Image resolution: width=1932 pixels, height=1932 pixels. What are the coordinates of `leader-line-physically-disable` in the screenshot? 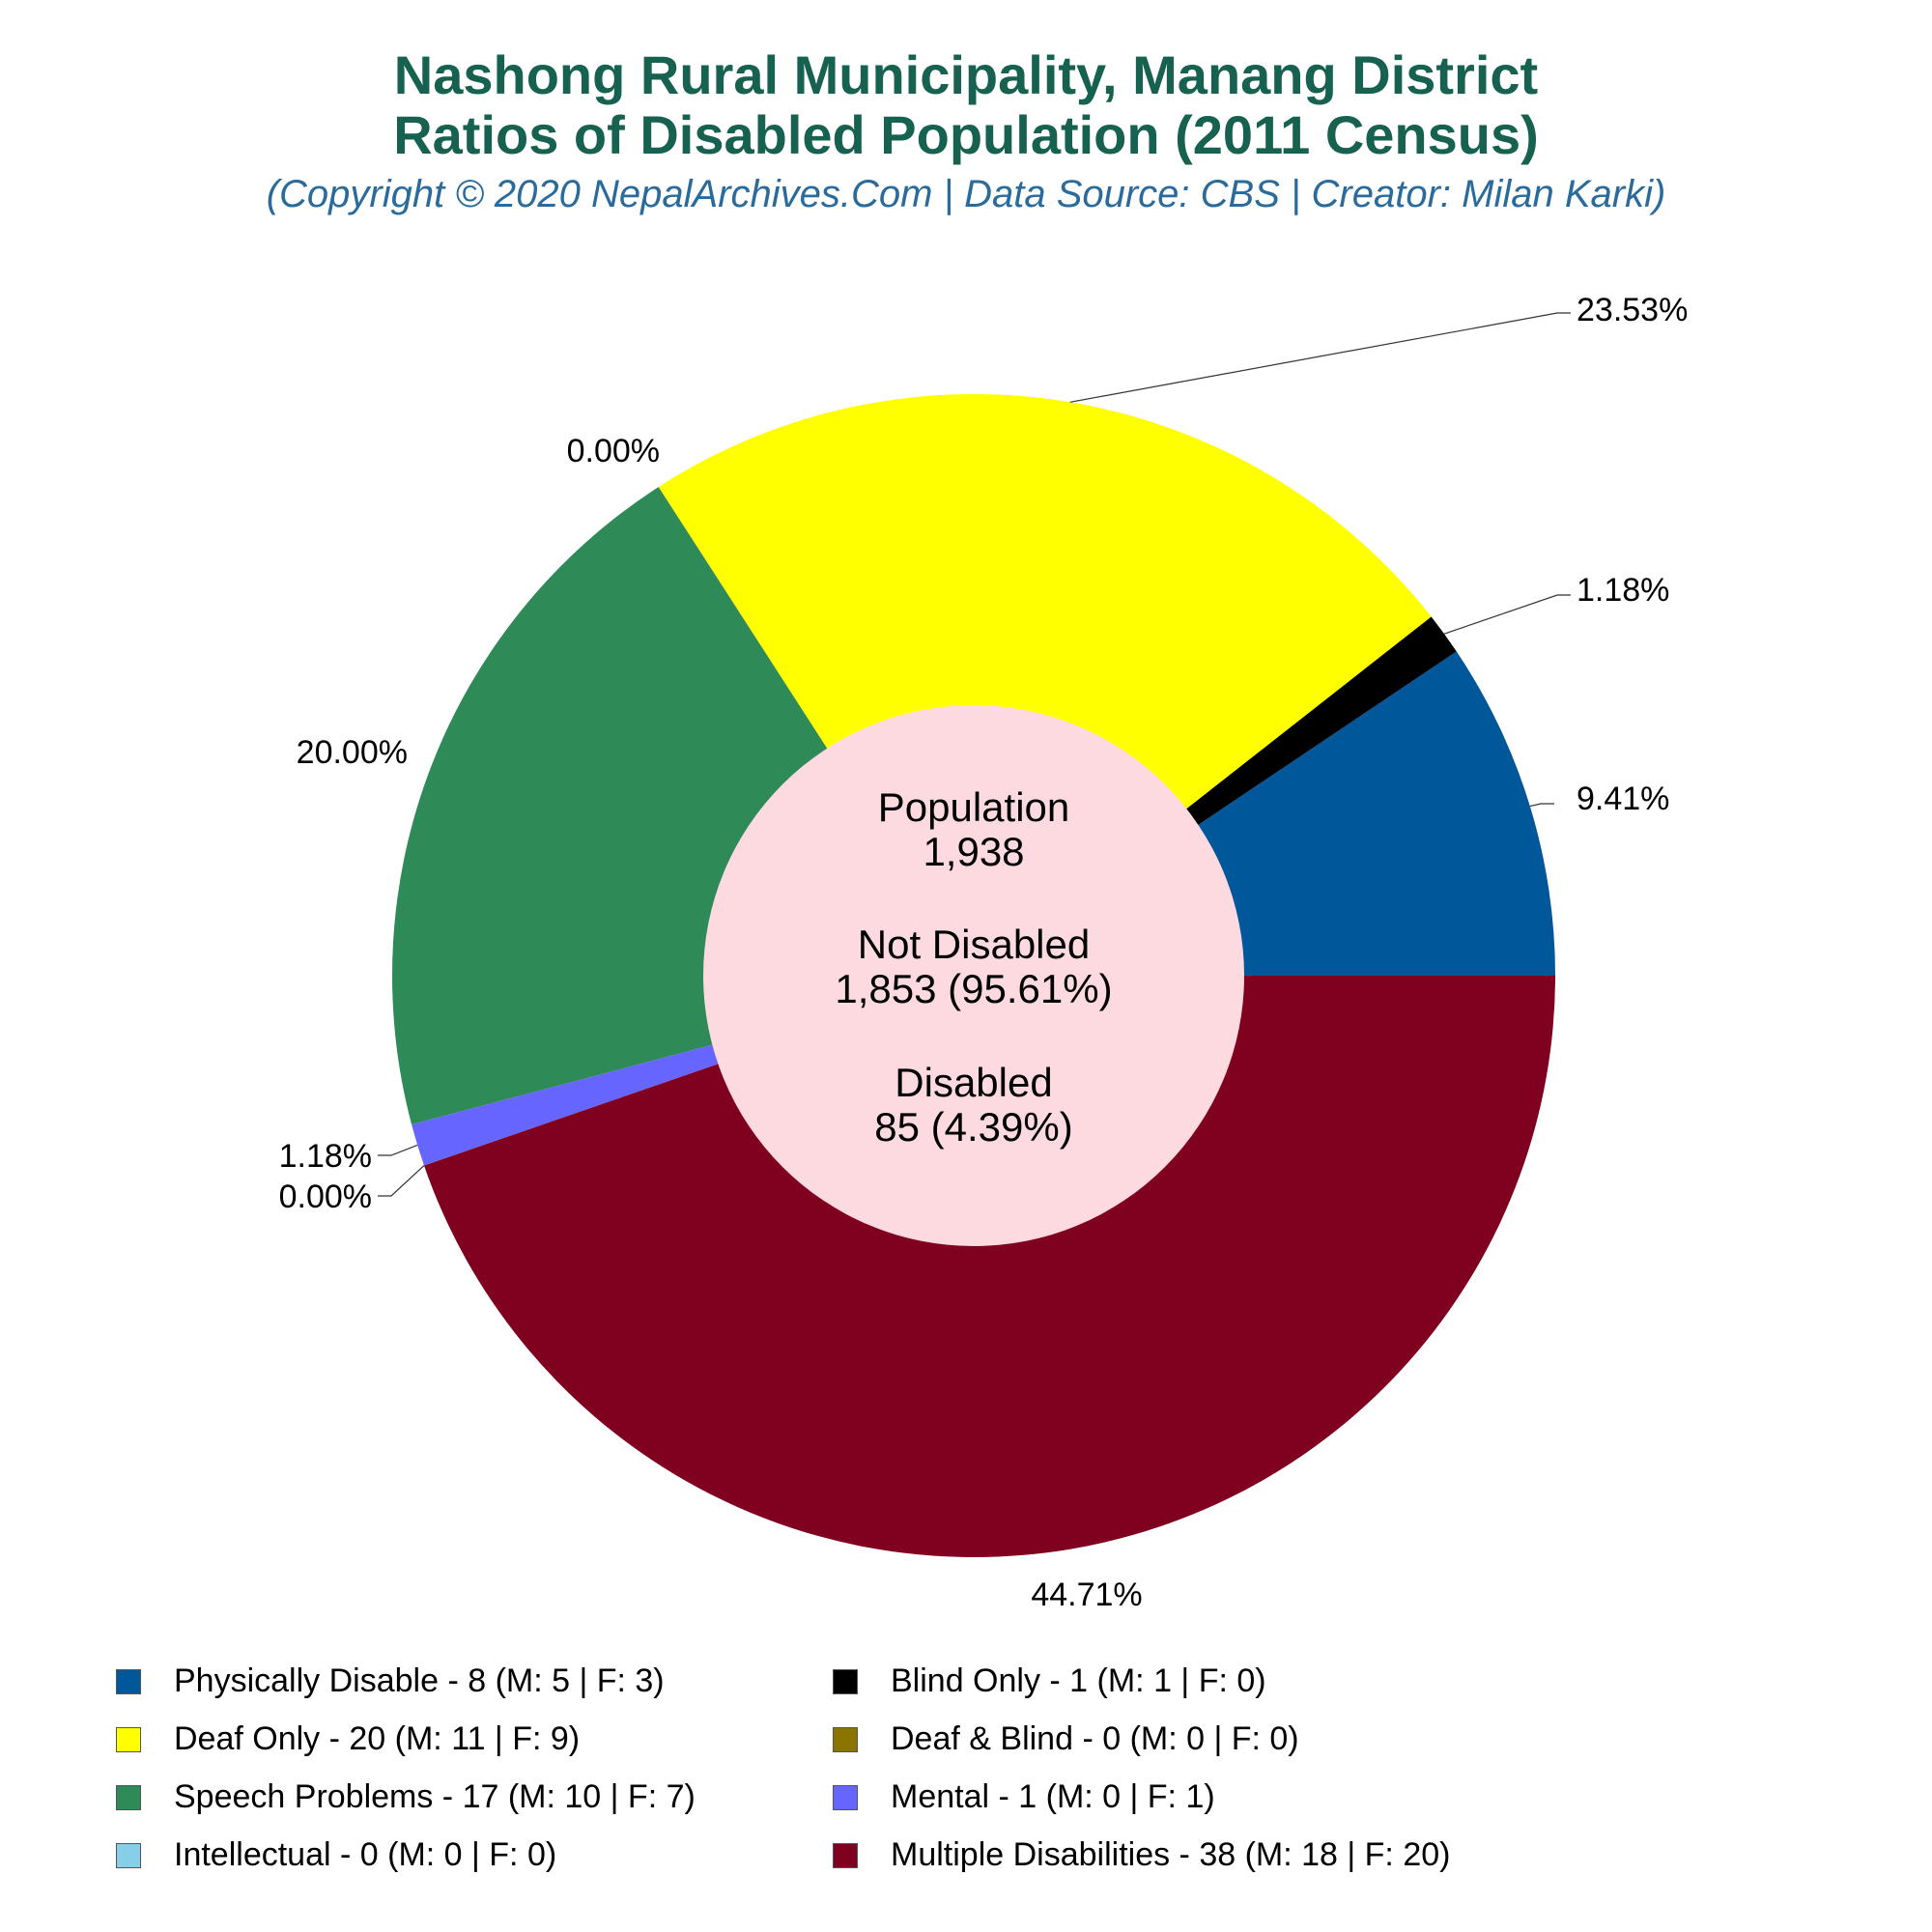 It's located at (1541, 805).